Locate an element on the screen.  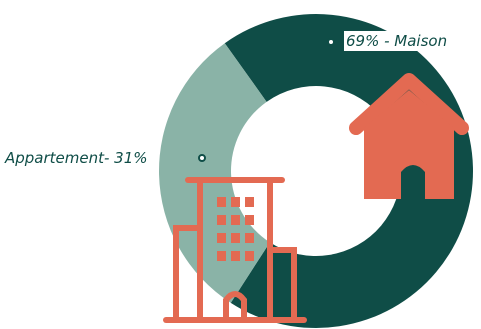
maison-label-dot is located at coordinates (331, 42).